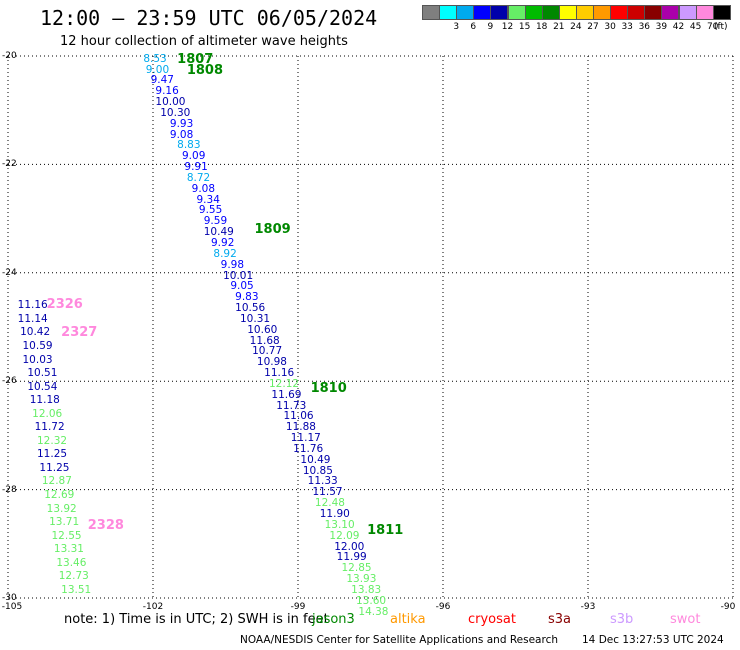  Describe the element at coordinates (162, 80) in the screenshot. I see `jason-swh-value: 9.47` at that location.